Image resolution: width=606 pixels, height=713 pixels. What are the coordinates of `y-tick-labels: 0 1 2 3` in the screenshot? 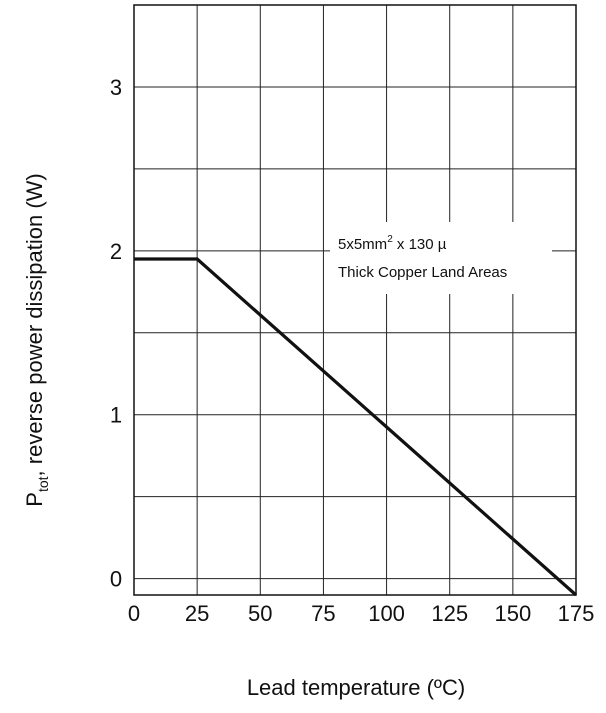 It's located at (116, 333).